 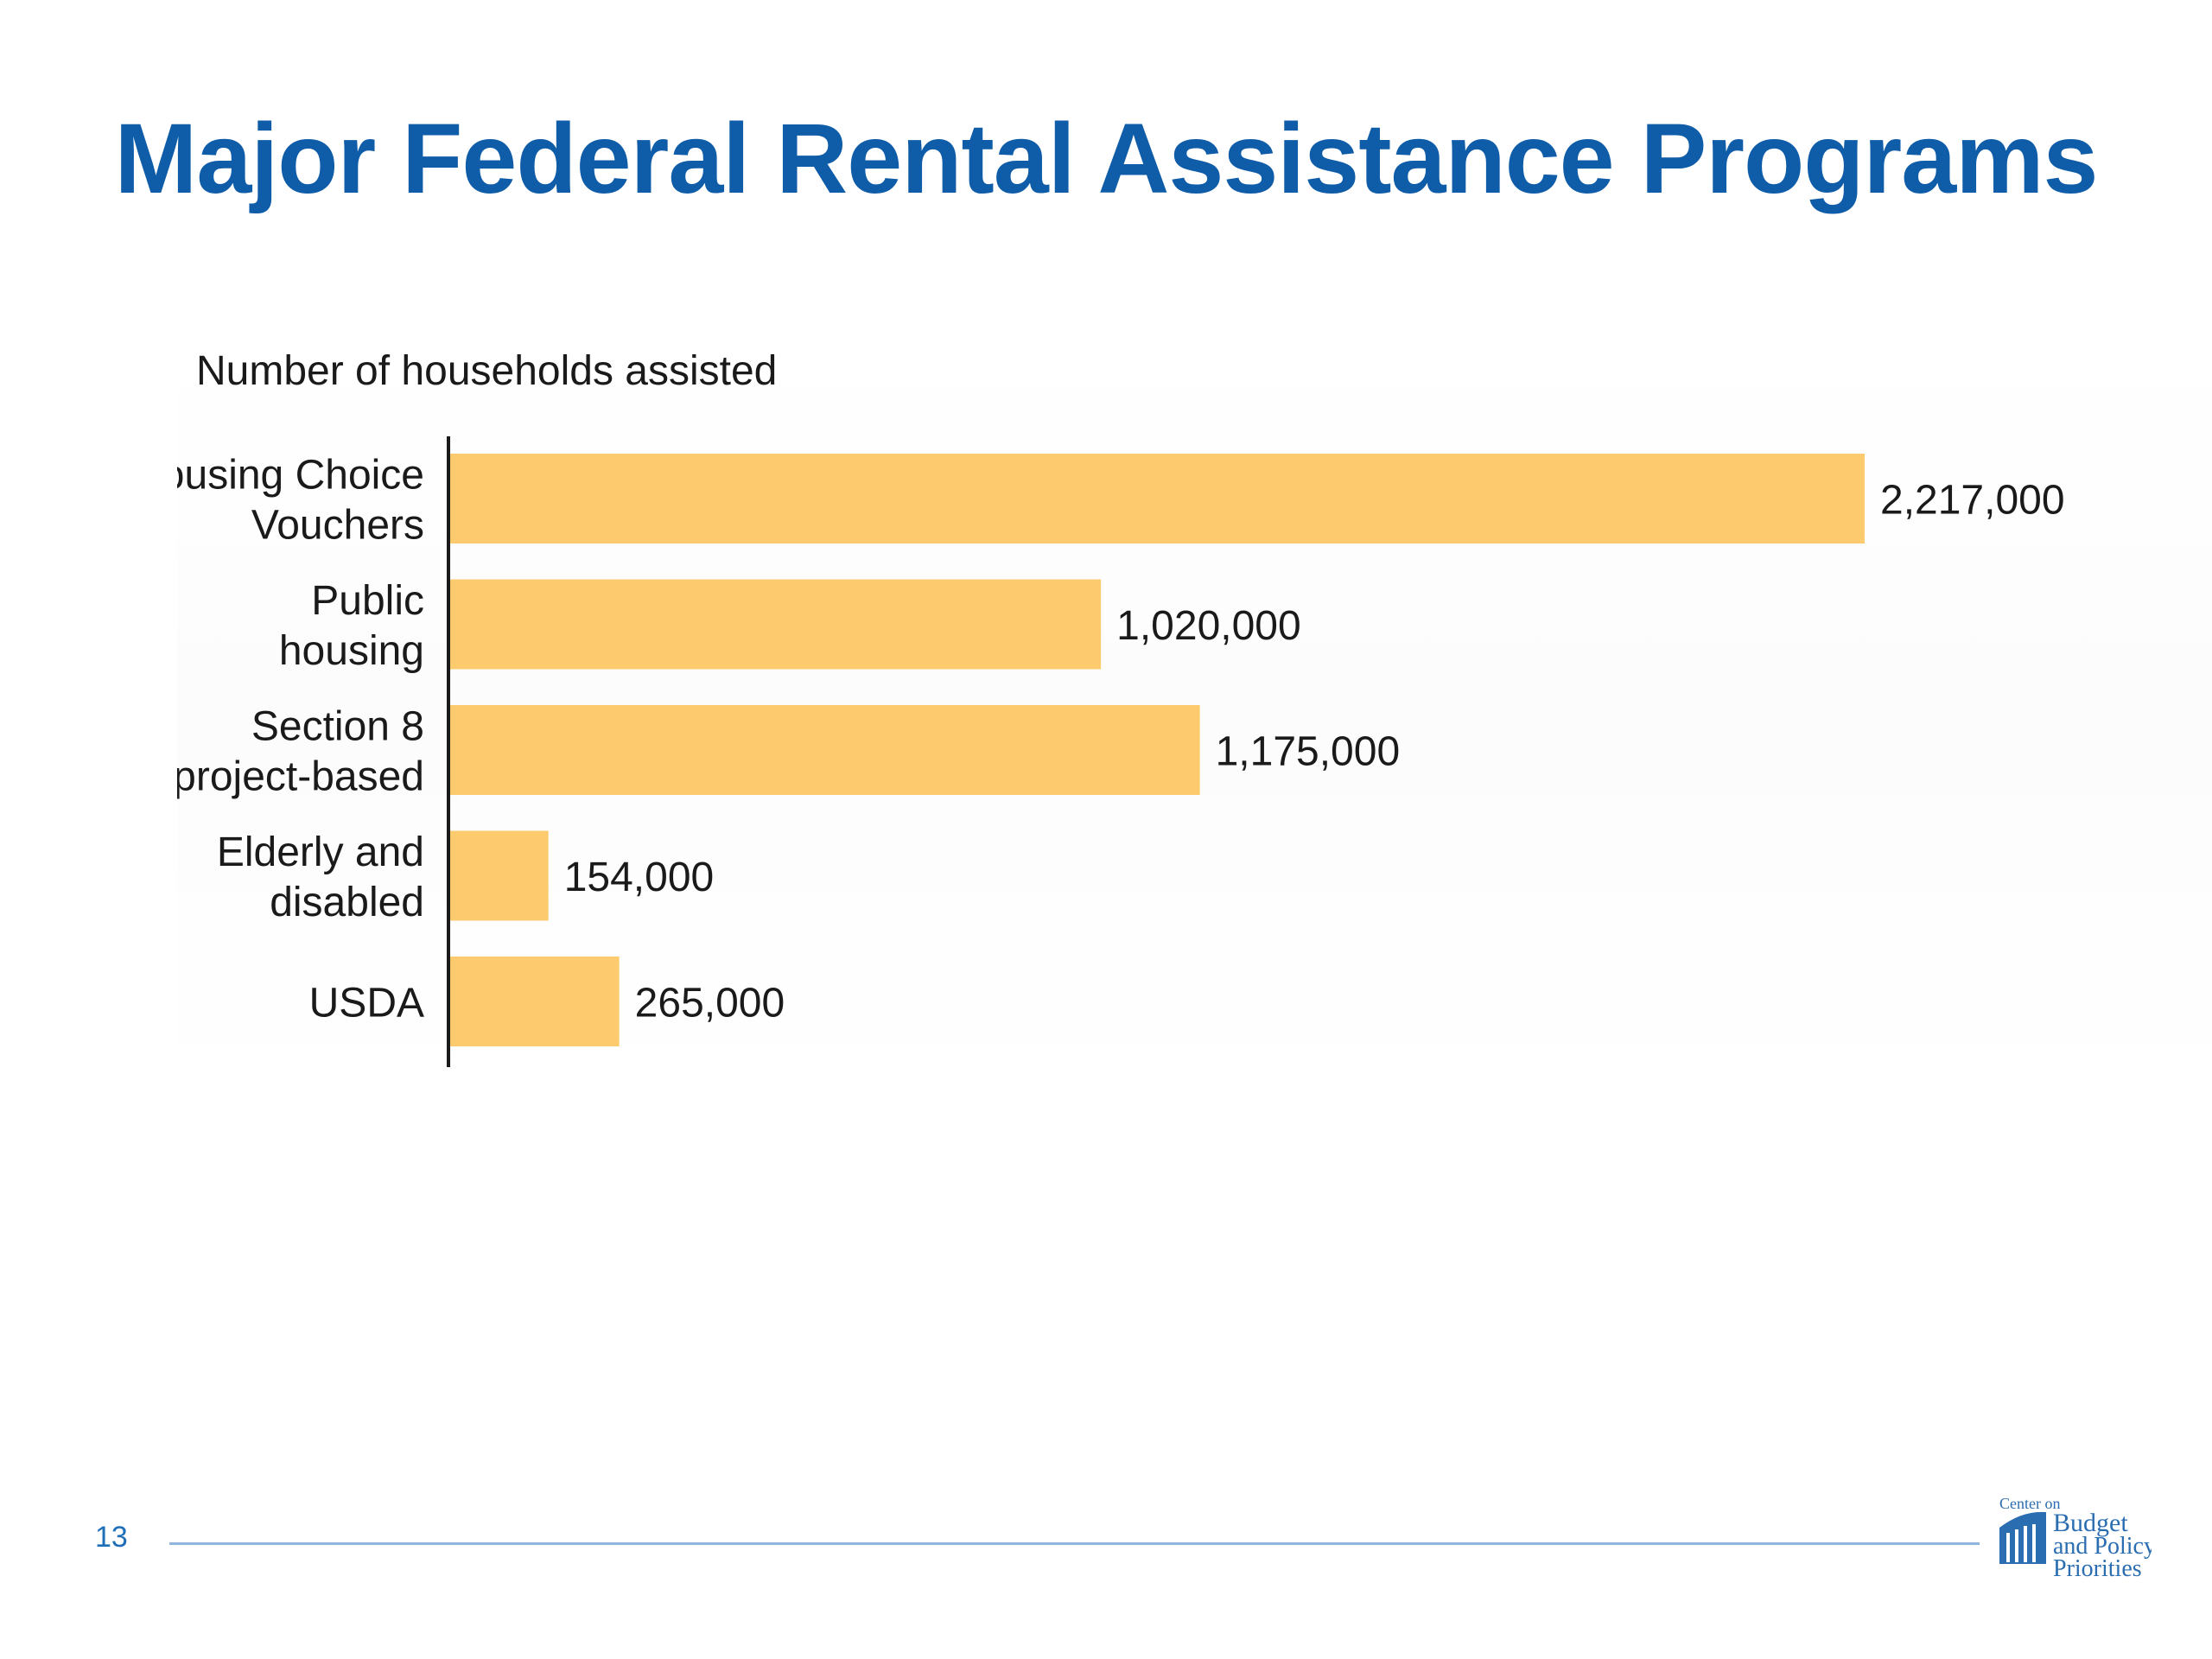 What do you see at coordinates (300, 475) in the screenshot?
I see `category-label: Housing Choice` at bounding box center [300, 475].